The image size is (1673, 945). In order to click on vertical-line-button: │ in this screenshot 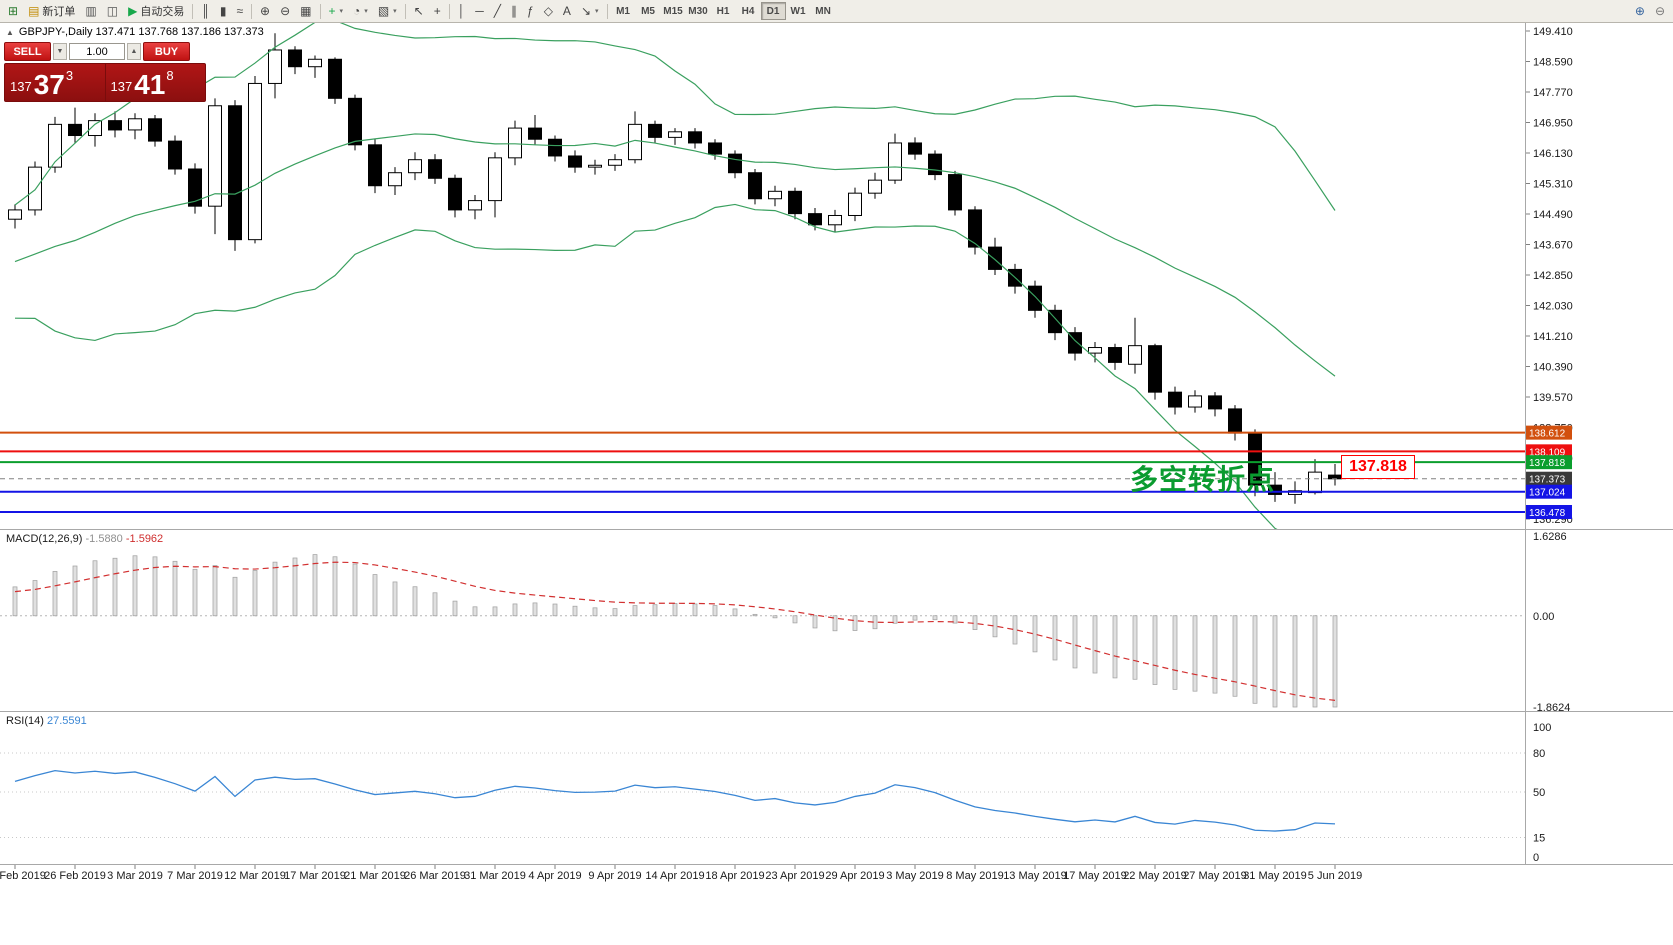, I will do `click(462, 11)`.